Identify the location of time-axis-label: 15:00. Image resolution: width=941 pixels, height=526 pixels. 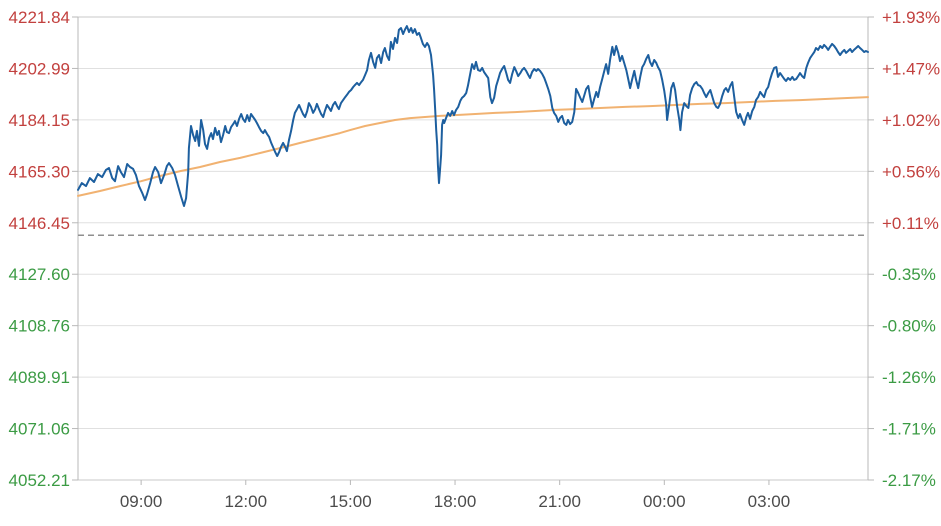
(350, 501).